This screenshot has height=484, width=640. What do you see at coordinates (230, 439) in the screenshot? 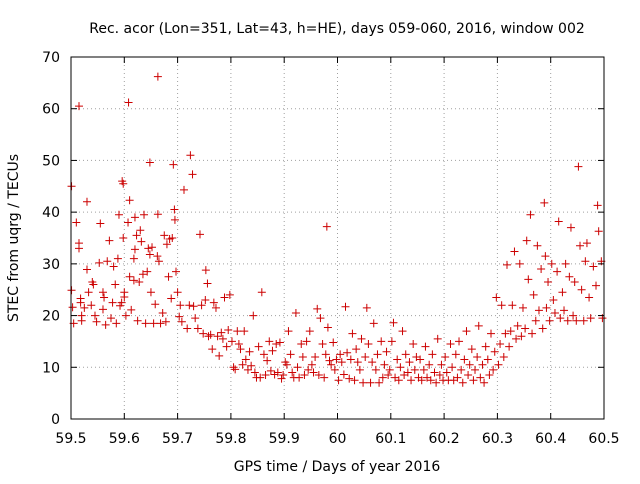
I see `x-tick-label: 59.8` at bounding box center [230, 439].